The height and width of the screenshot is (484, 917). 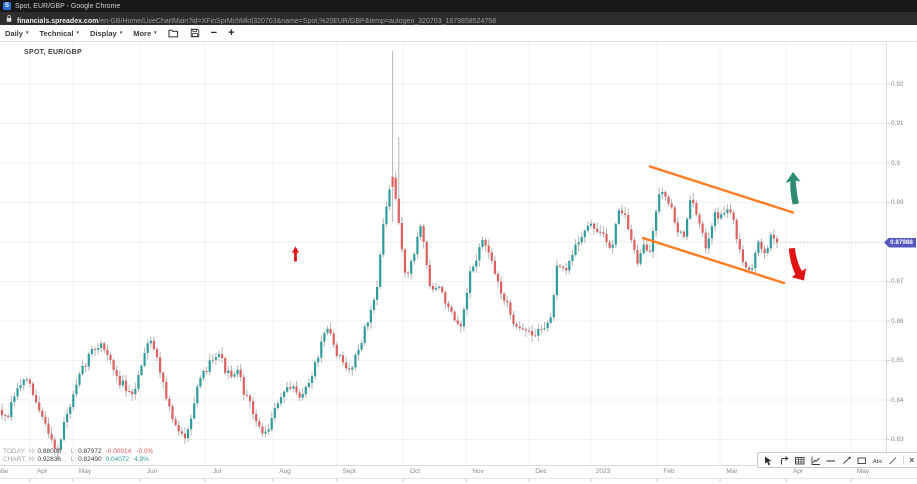 I want to click on elbow-arrow-icon, so click(x=784, y=460).